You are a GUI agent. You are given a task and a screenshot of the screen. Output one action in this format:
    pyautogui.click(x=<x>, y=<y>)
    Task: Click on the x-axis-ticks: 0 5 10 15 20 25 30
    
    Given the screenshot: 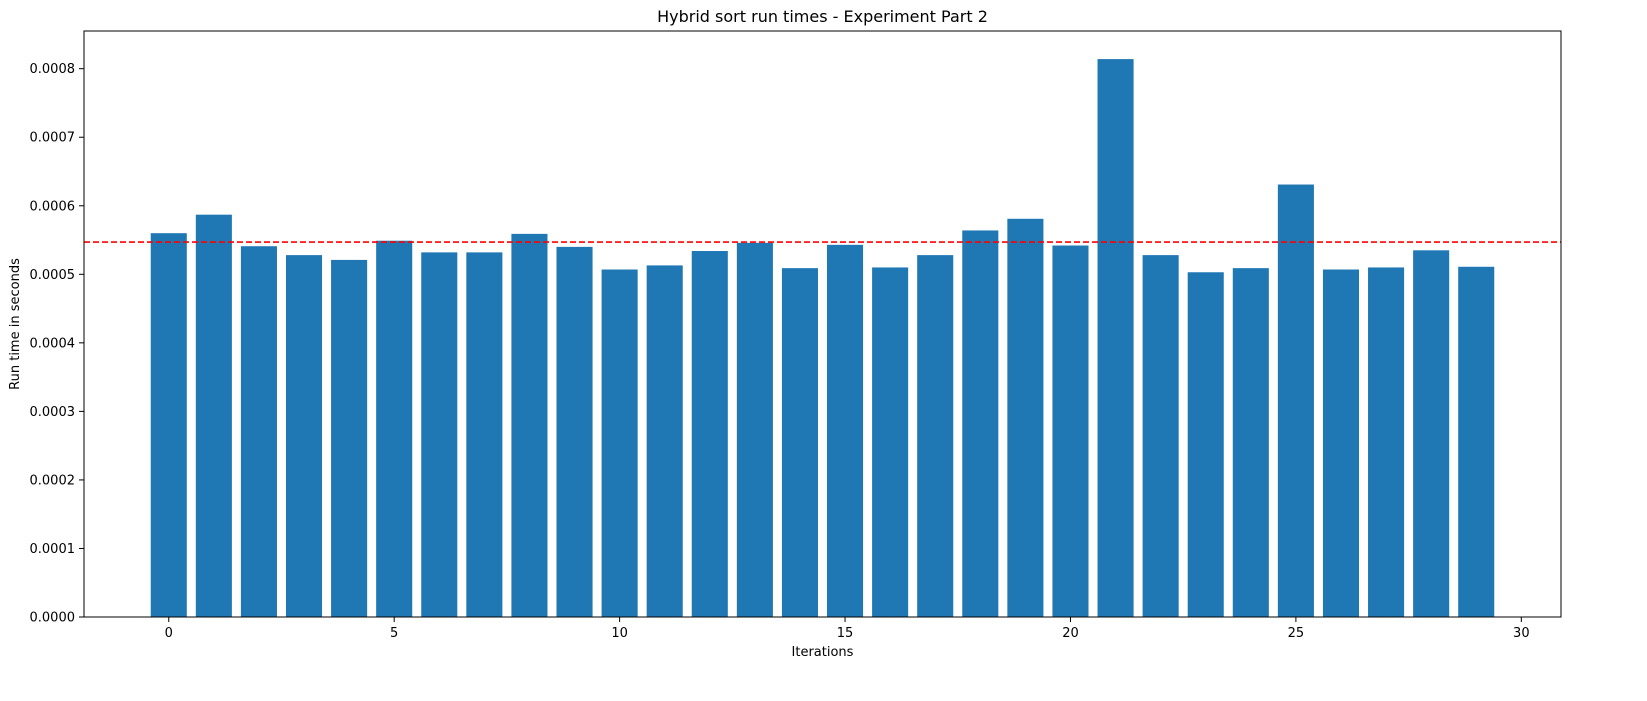 What is the action you would take?
    pyautogui.click(x=847, y=629)
    